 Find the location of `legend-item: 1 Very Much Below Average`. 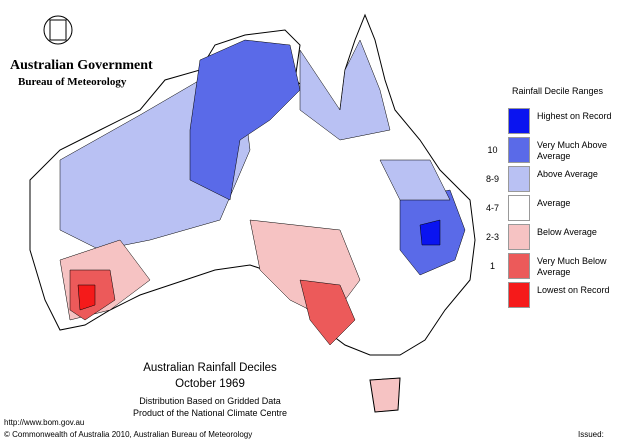

legend-item: 1 Very Much Below Average is located at coordinates (560, 266).